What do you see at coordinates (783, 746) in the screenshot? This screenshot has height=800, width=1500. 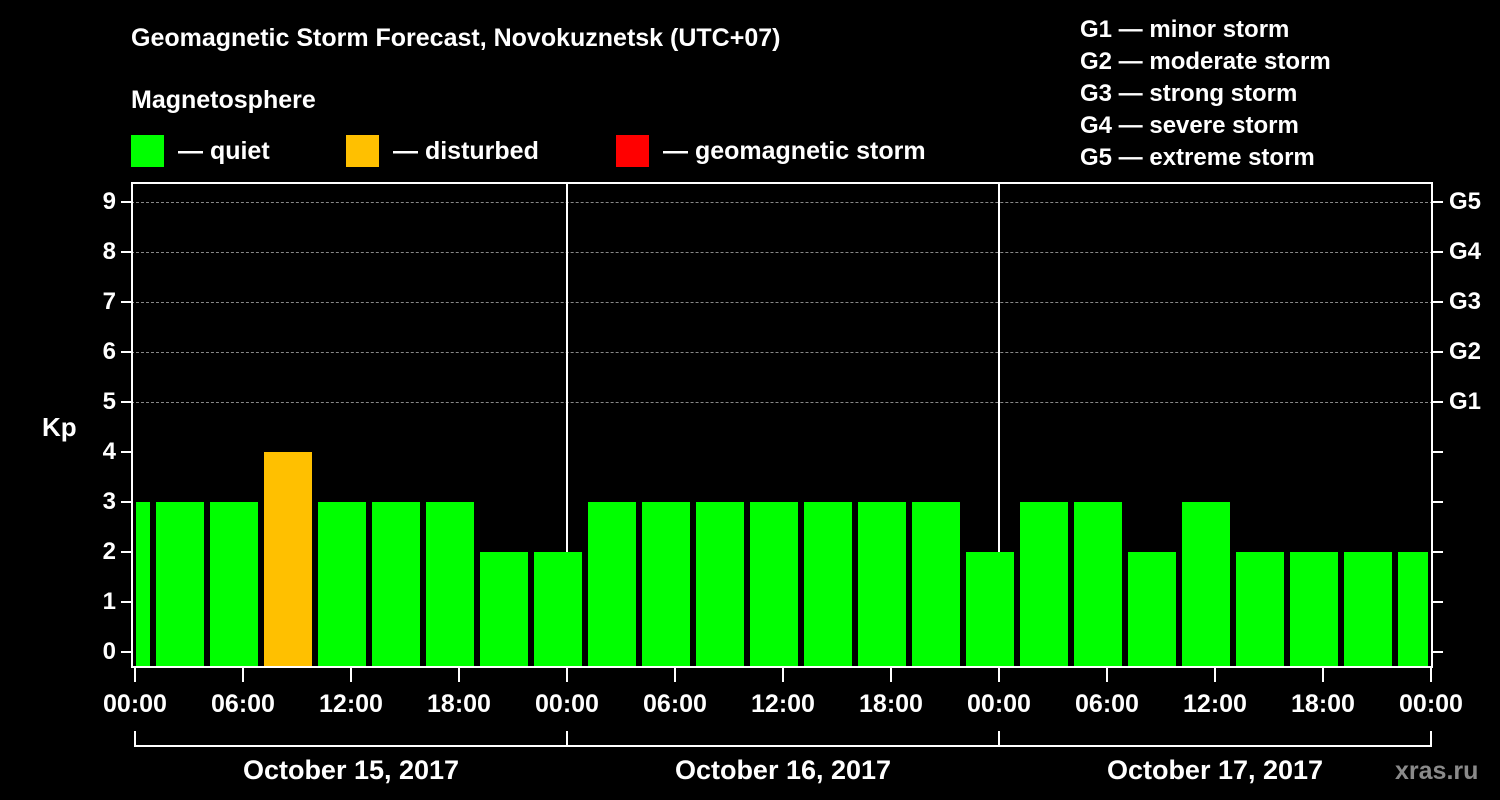 I see `date-bracket` at bounding box center [783, 746].